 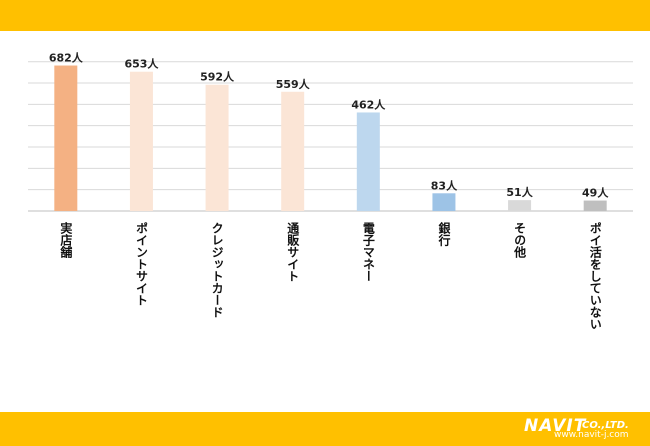 I want to click on category-label: ポイ活をしていない, so click(x=595, y=276).